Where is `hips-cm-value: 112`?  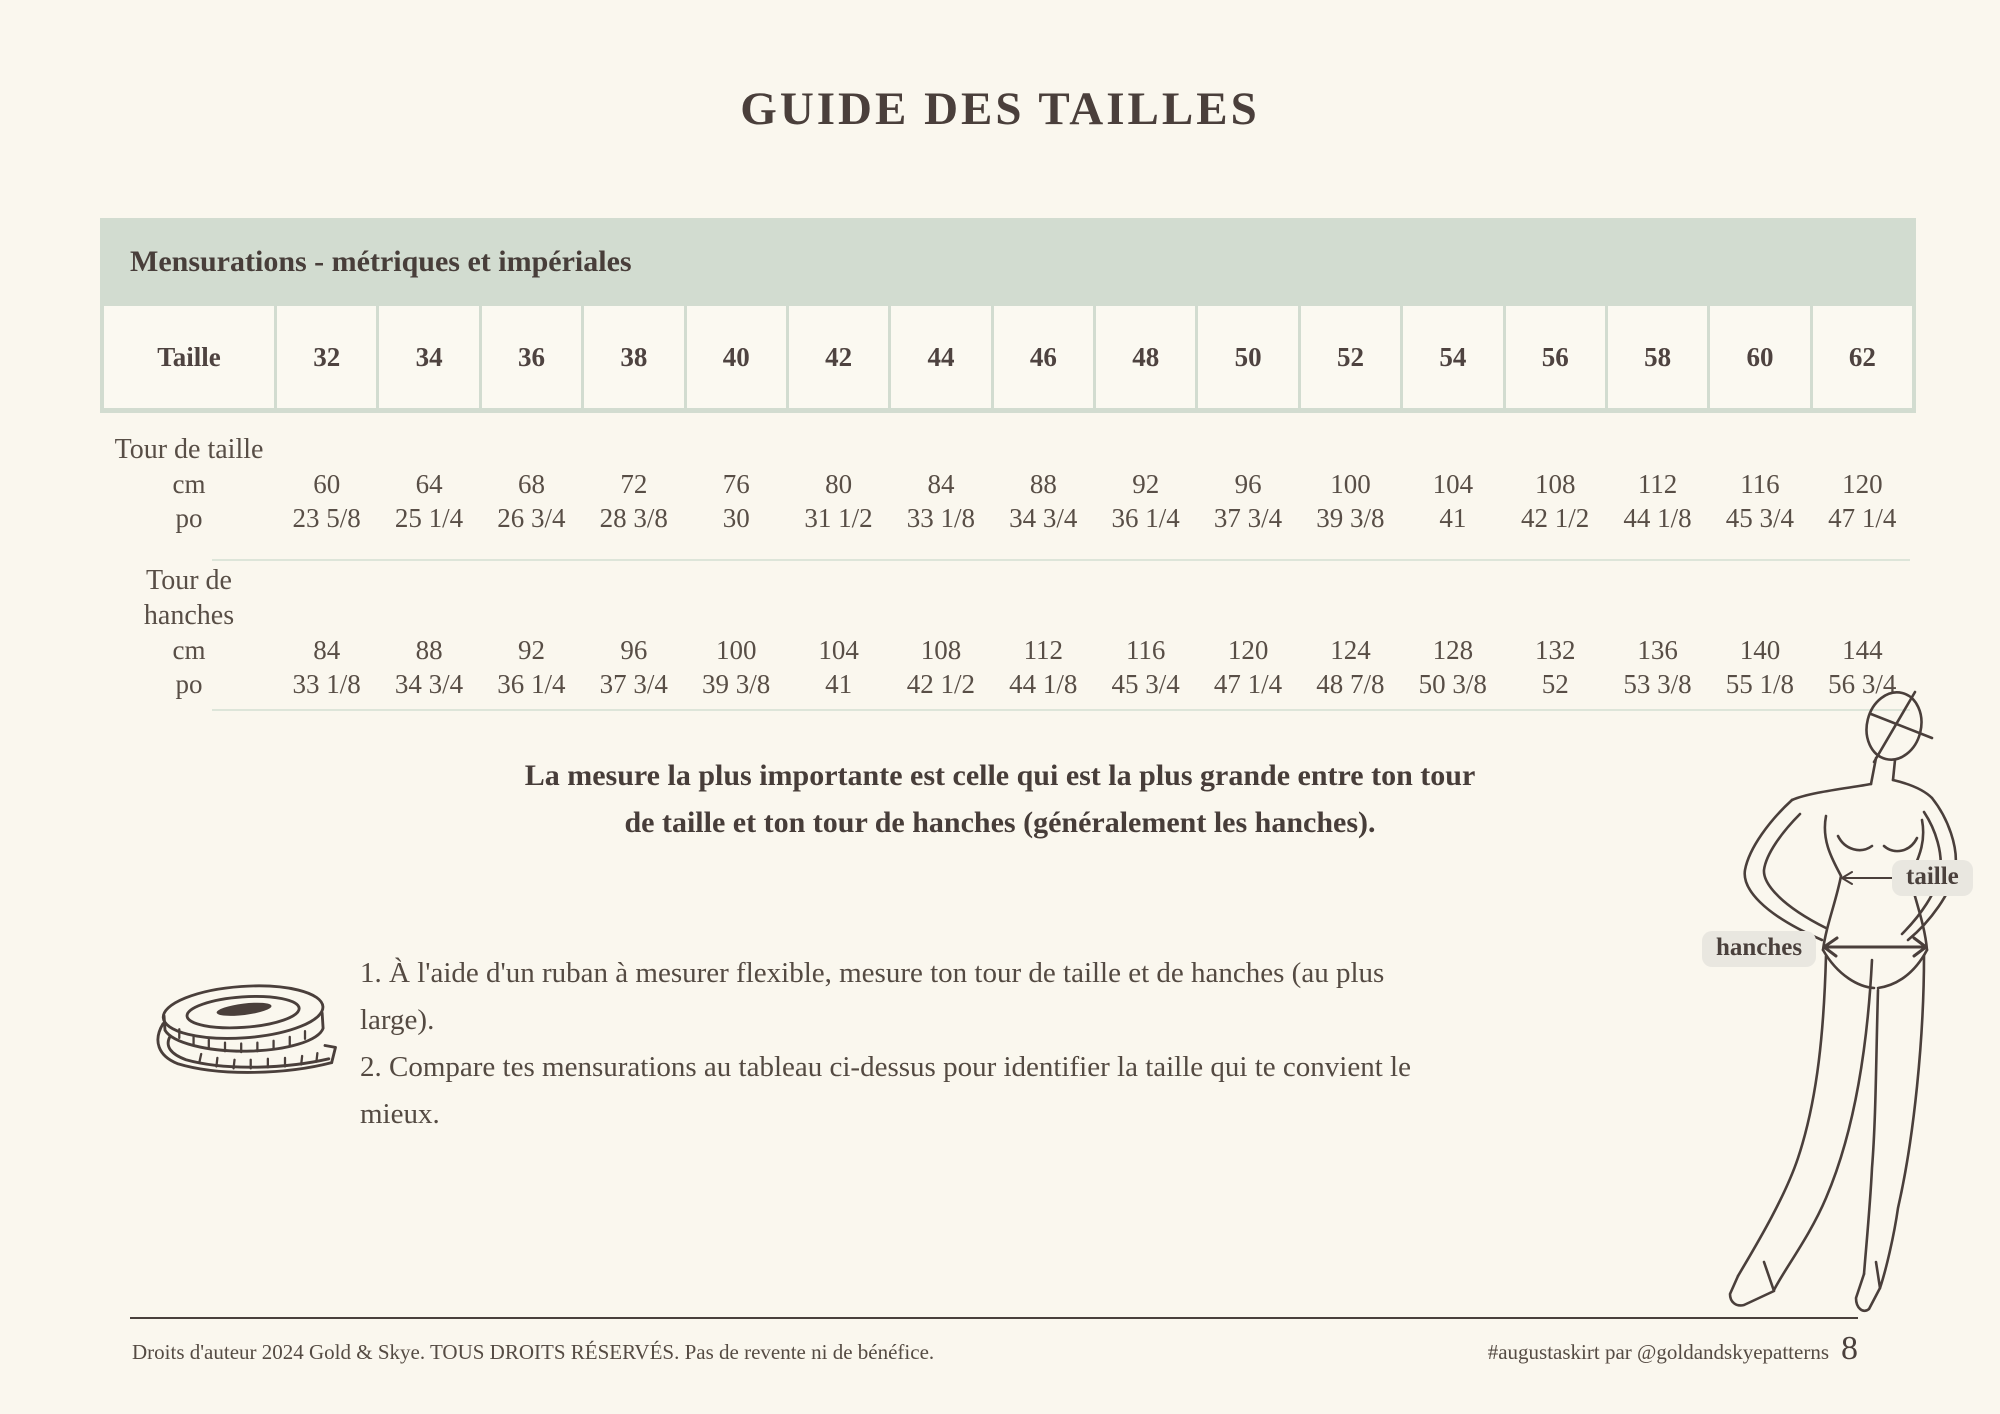
hips-cm-value: 112 is located at coordinates (1043, 650).